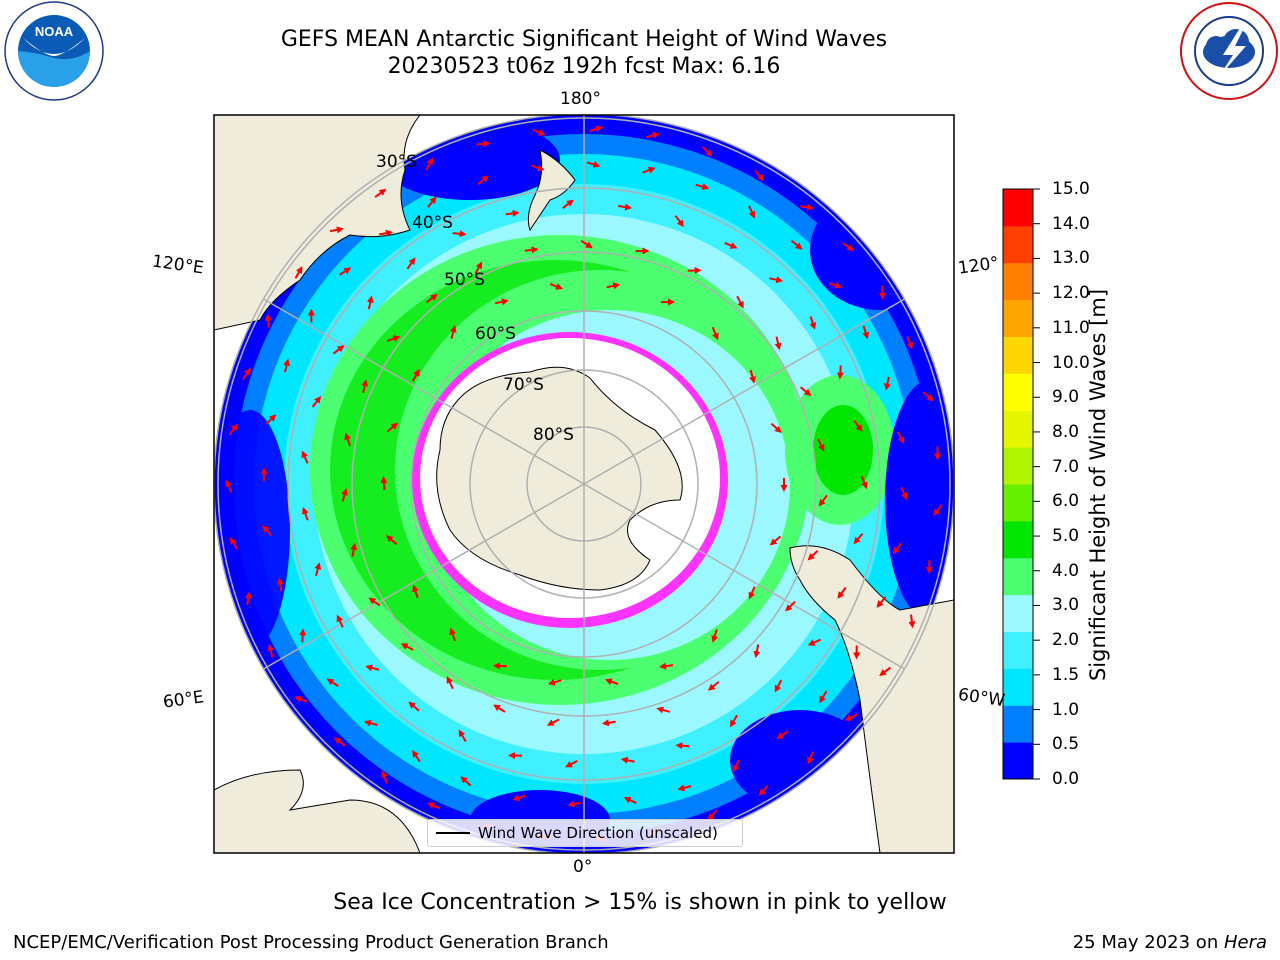 Image resolution: width=1280 pixels, height=960 pixels. Describe the element at coordinates (584, 66) in the screenshot. I see `title-line-2: 20230523 t06z 192h fcst Max: 6.16` at that location.